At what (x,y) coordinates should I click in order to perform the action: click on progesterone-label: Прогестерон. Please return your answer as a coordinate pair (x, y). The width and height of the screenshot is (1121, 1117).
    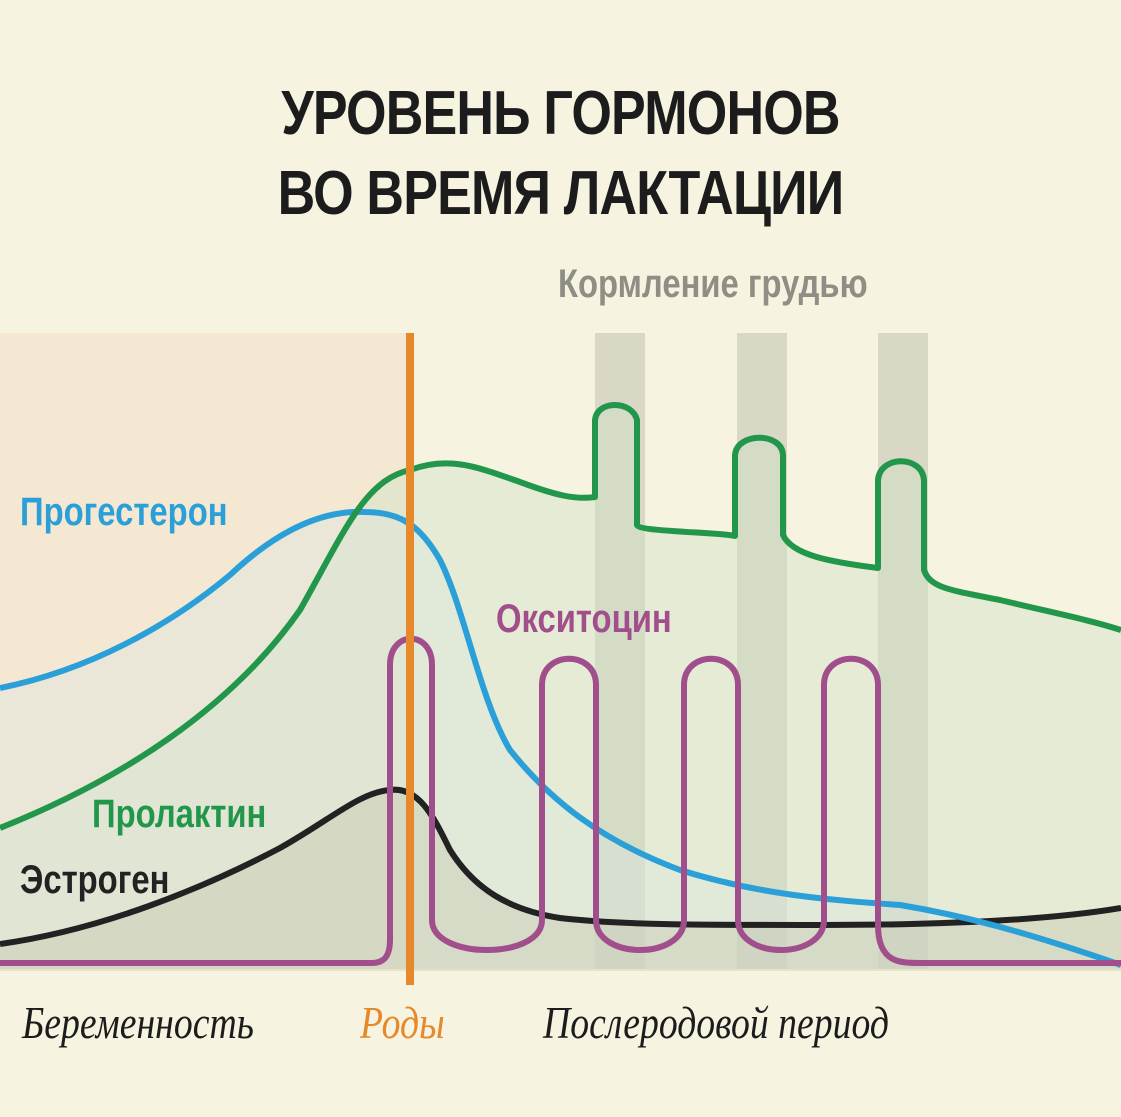
    Looking at the image, I should click on (124, 512).